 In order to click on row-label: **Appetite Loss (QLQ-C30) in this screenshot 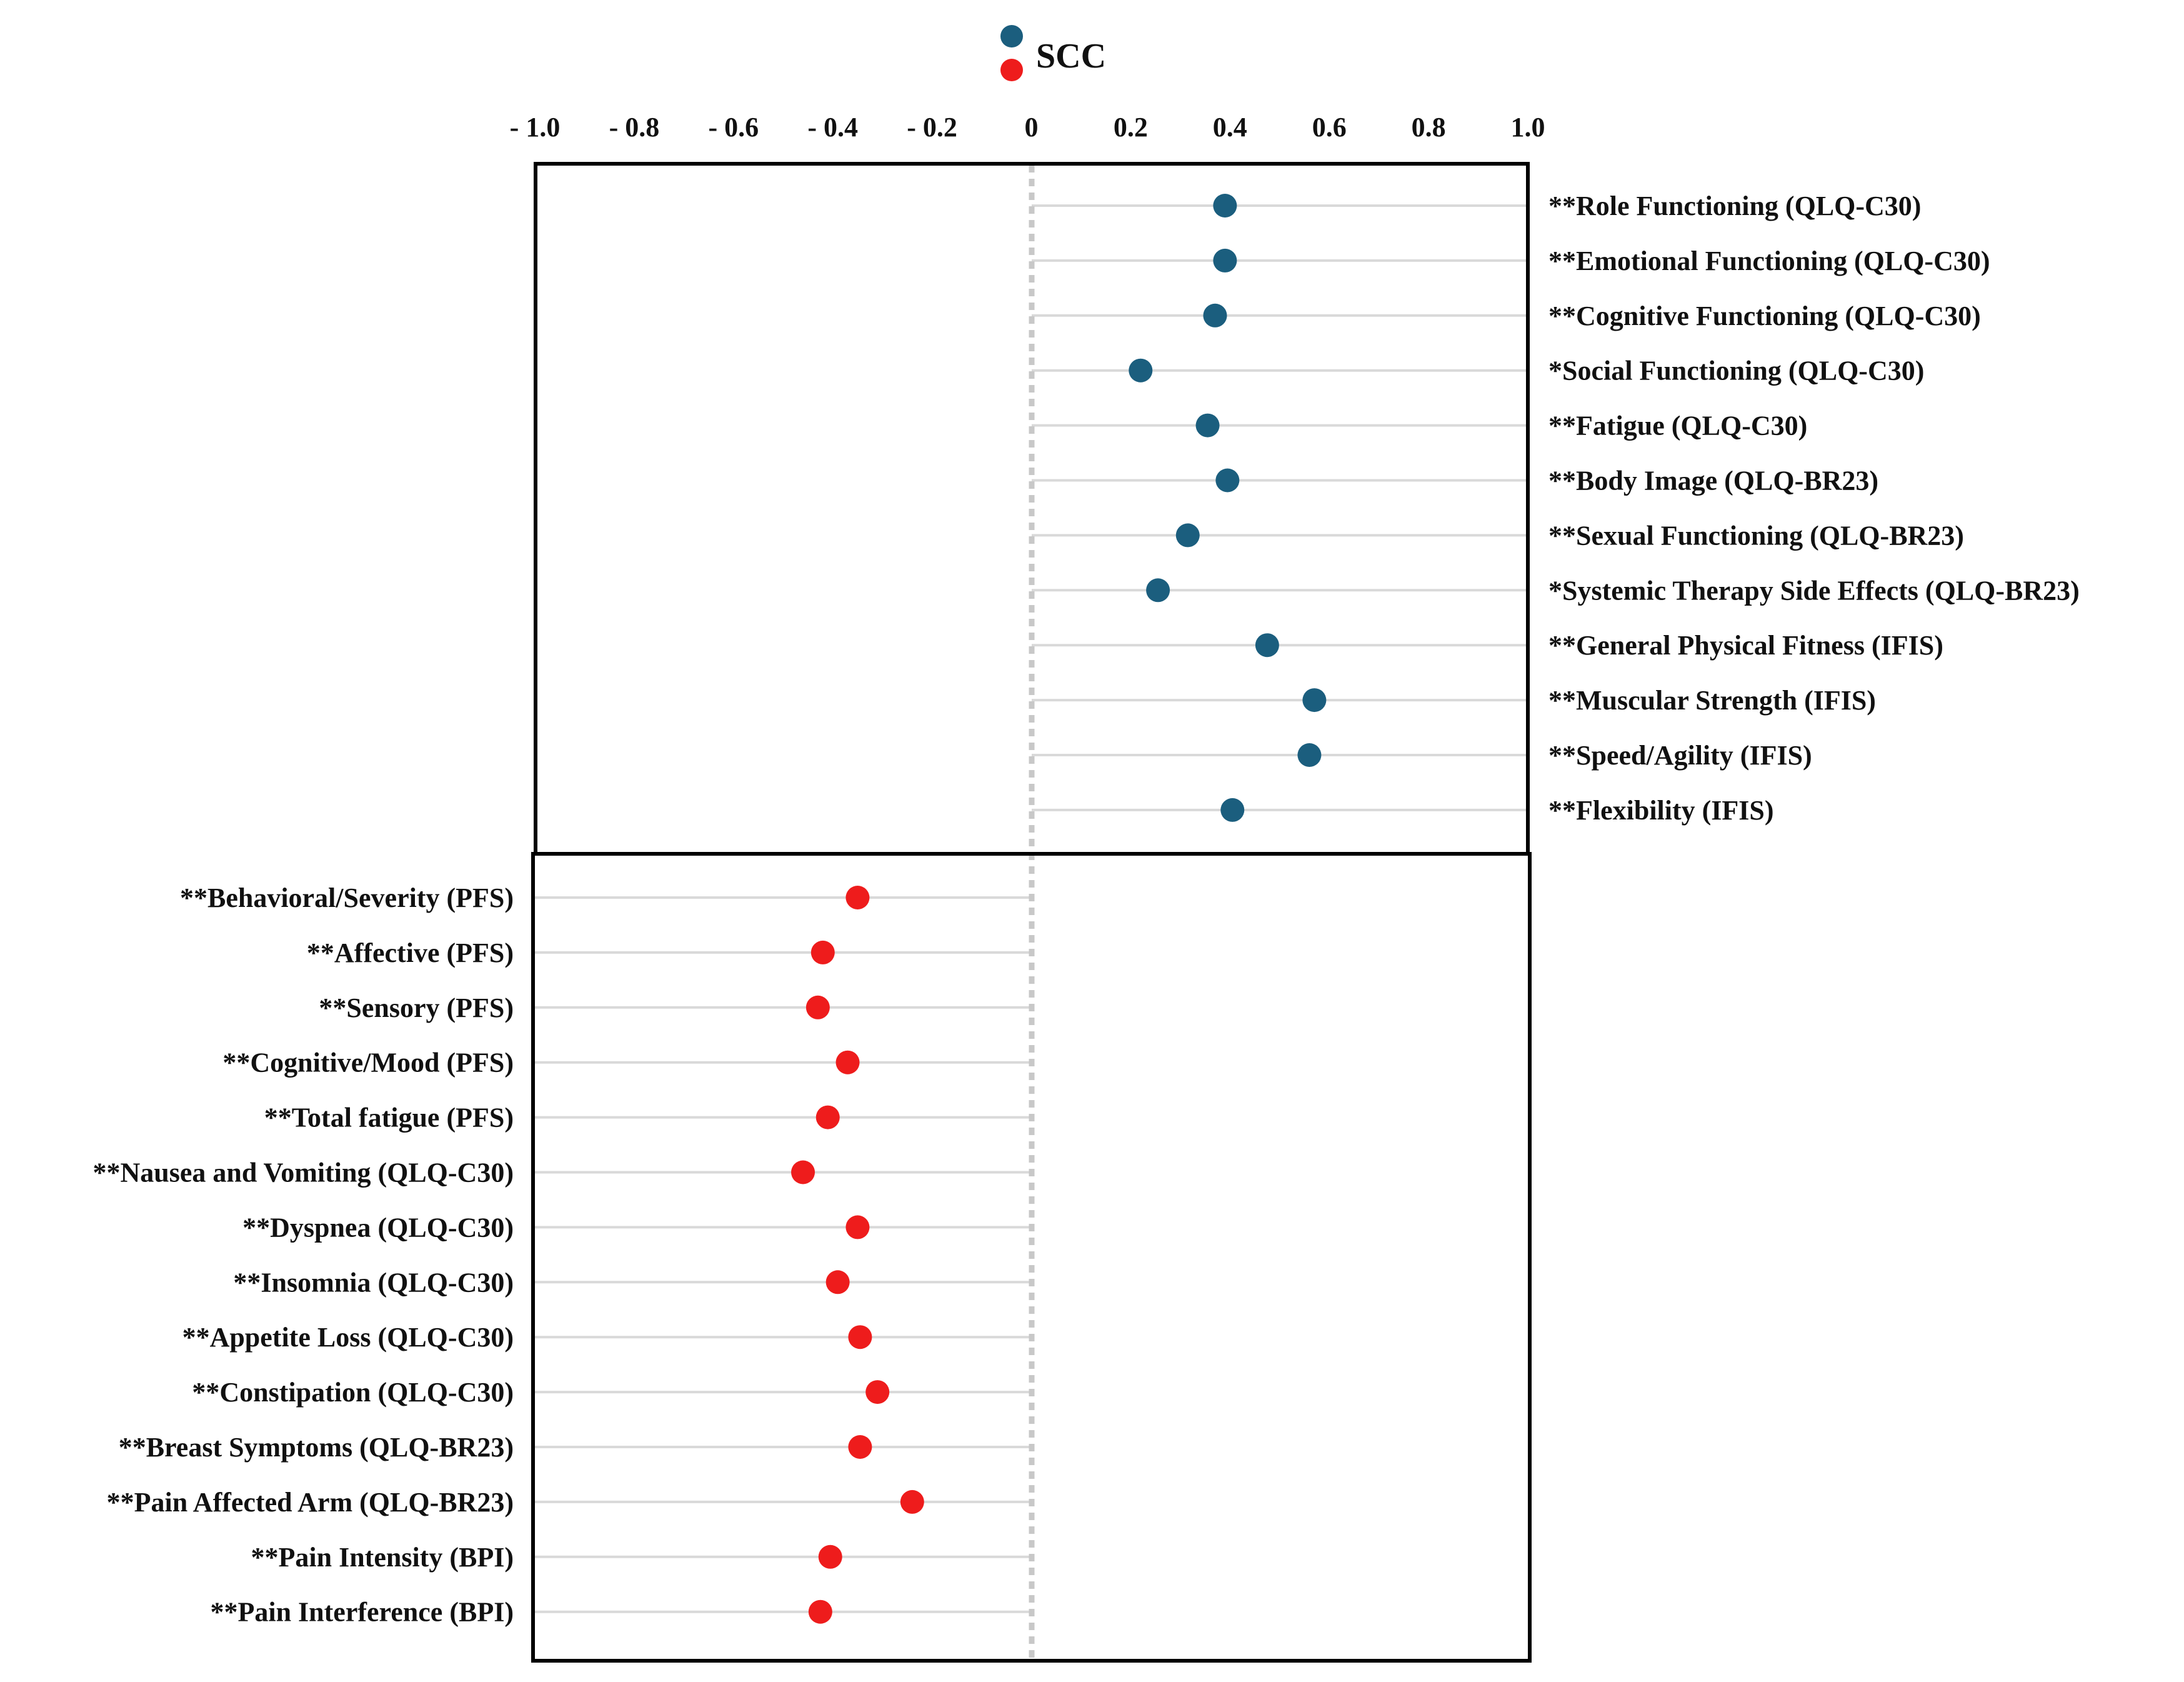, I will do `click(348, 1337)`.